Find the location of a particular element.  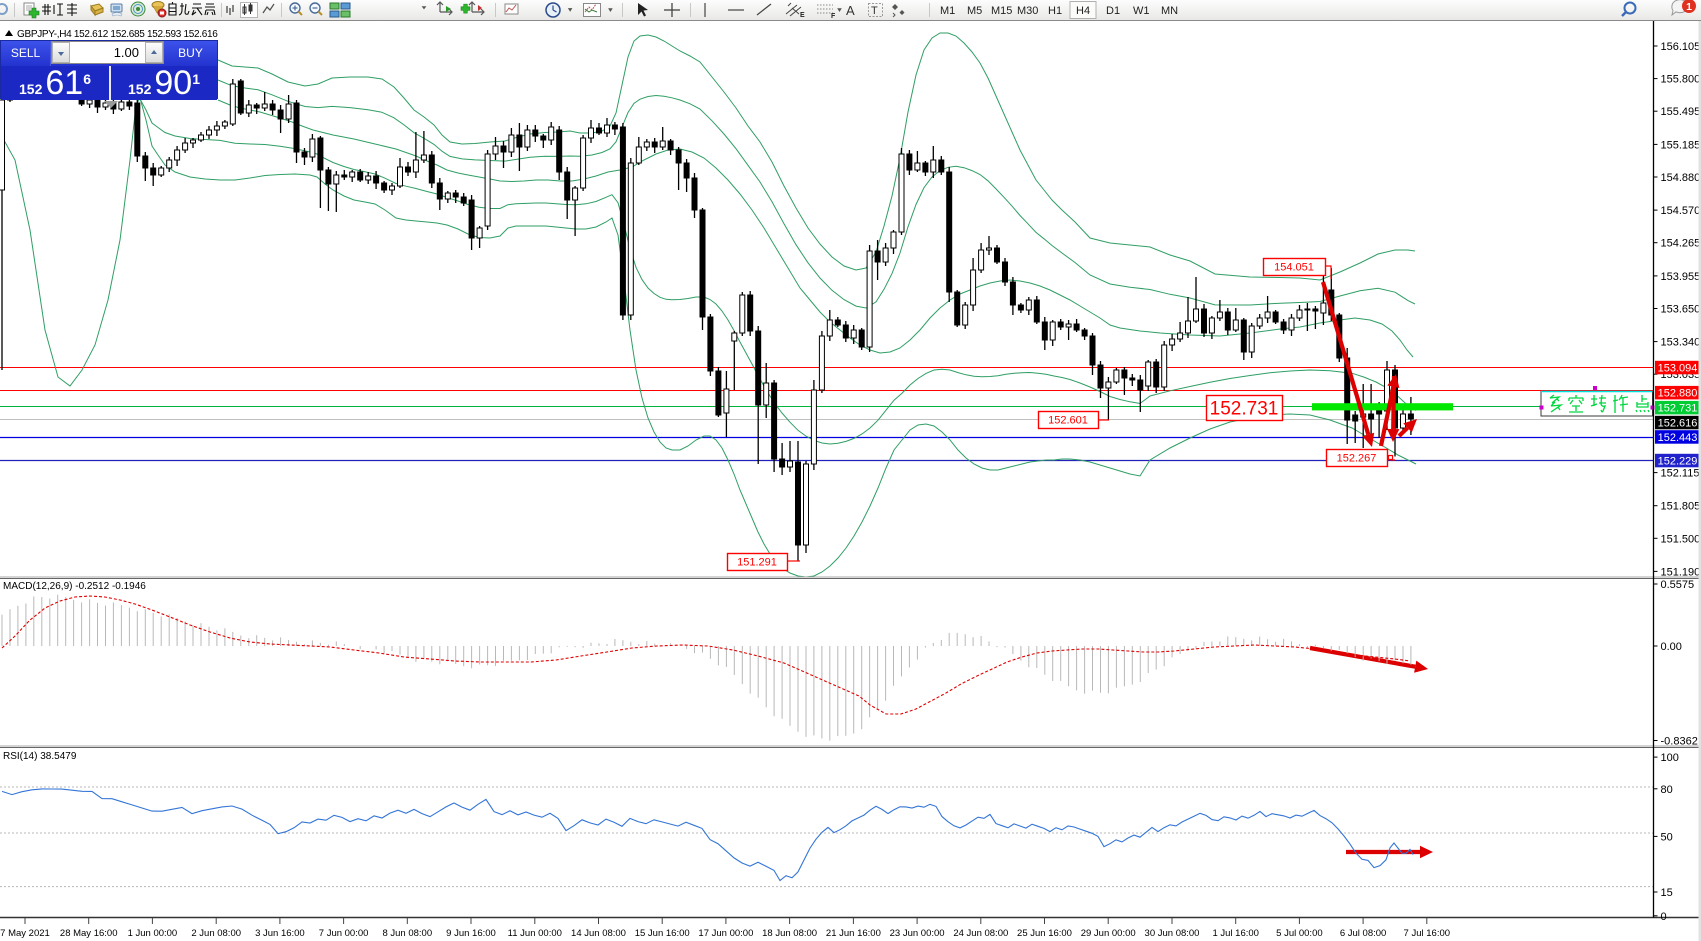

svg-text: 151.805 is located at coordinates (1681, 507).